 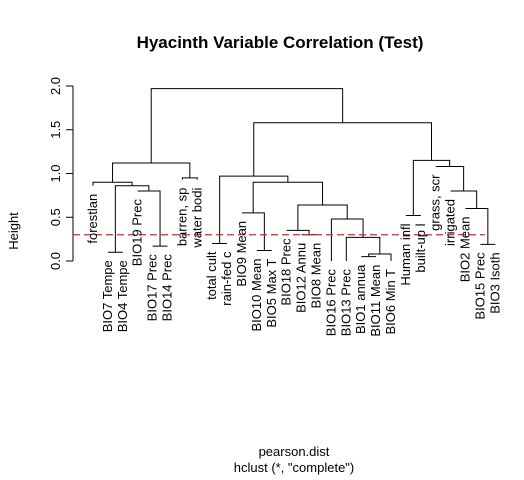 I want to click on leaf-label: built-up l, so click(x=420, y=247).